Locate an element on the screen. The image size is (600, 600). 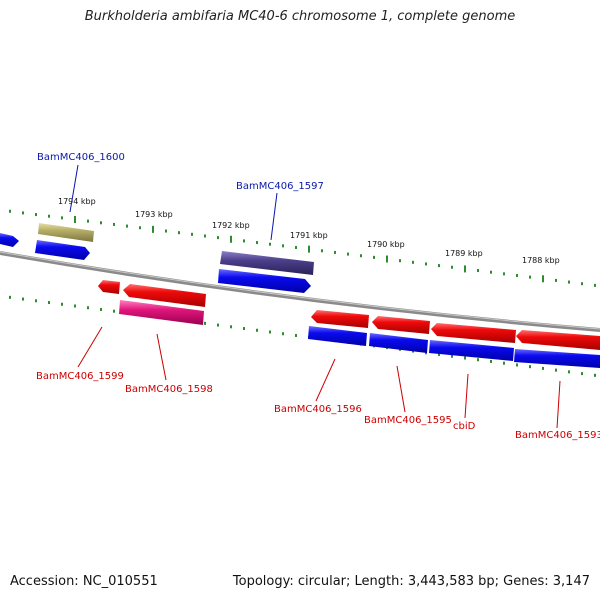
gene-label-1600: BamMC406_1600 is located at coordinates (81, 157).